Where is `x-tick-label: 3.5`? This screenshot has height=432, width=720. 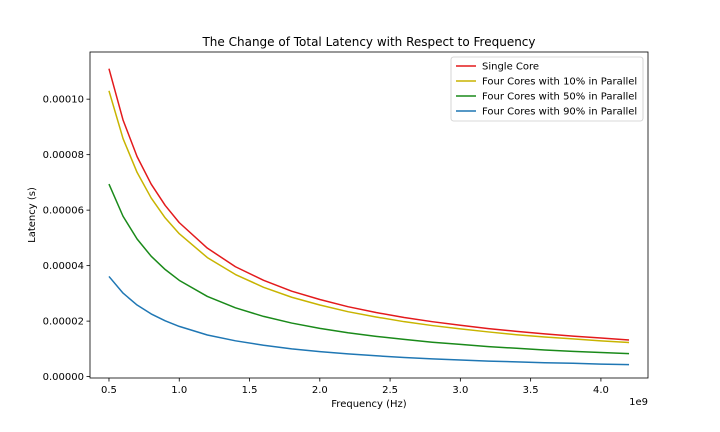
x-tick-label: 3.5 is located at coordinates (531, 390).